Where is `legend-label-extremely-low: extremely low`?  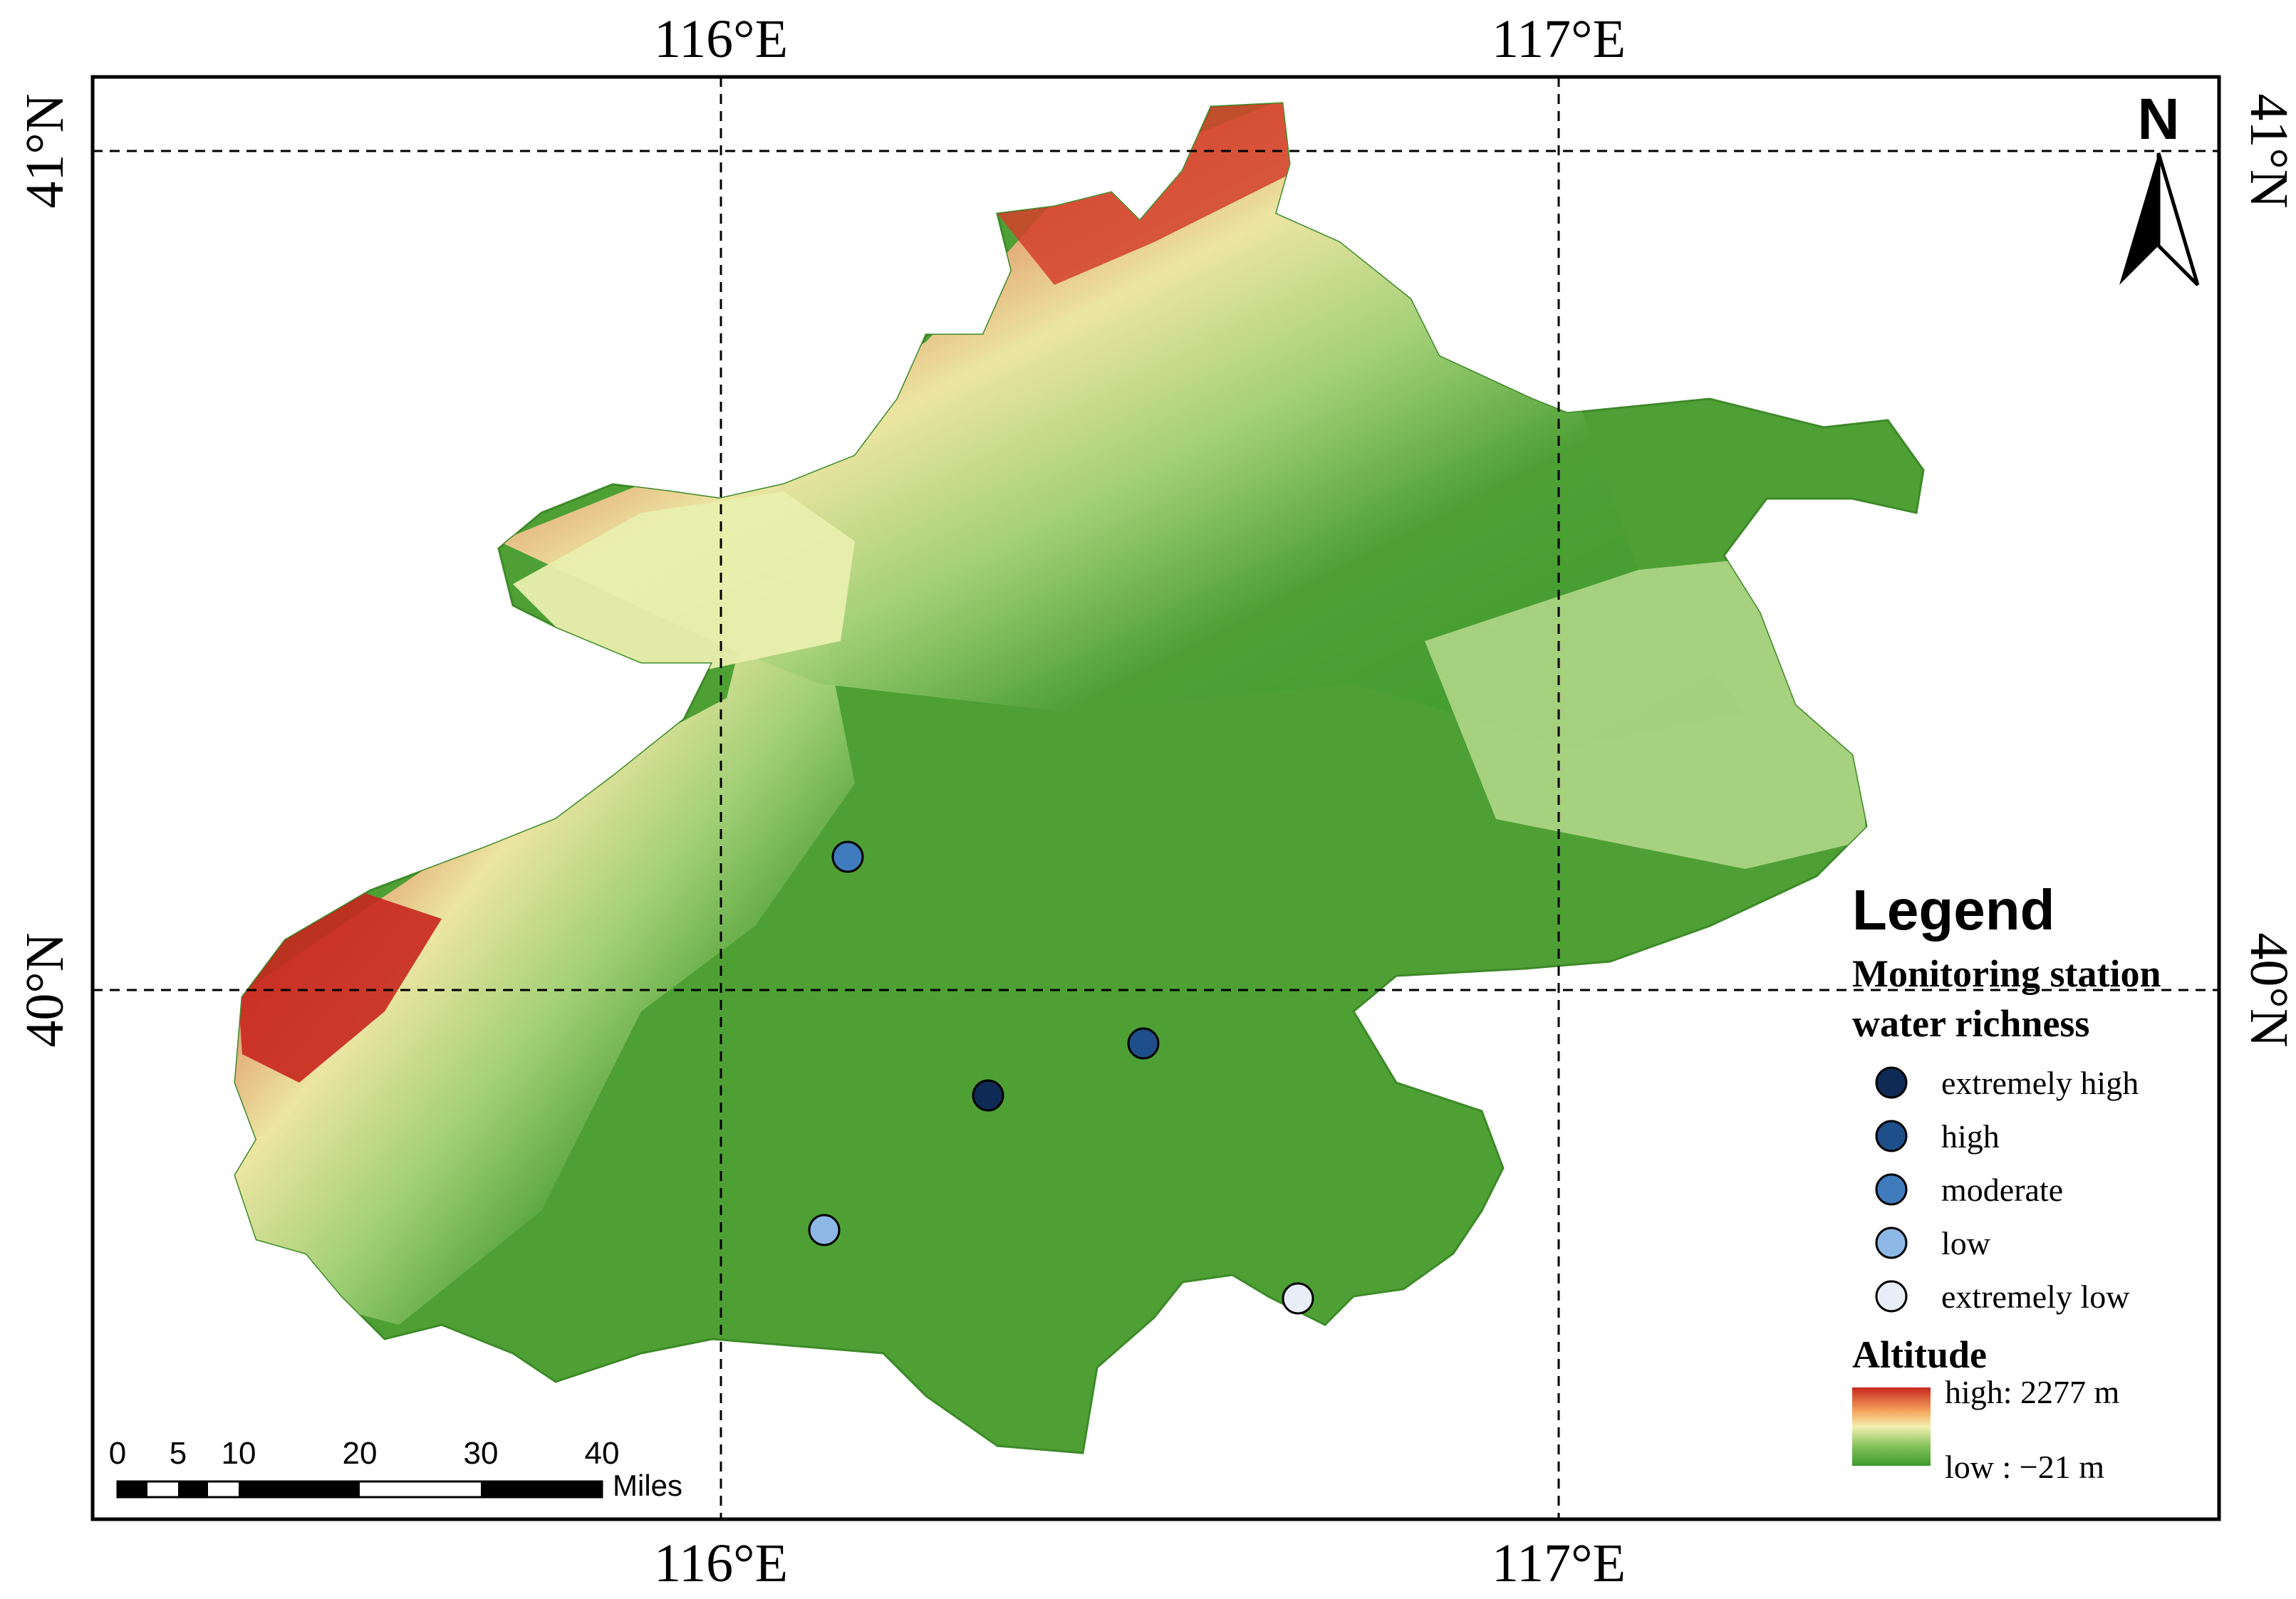 legend-label-extremely-low: extremely low is located at coordinates (2035, 1296).